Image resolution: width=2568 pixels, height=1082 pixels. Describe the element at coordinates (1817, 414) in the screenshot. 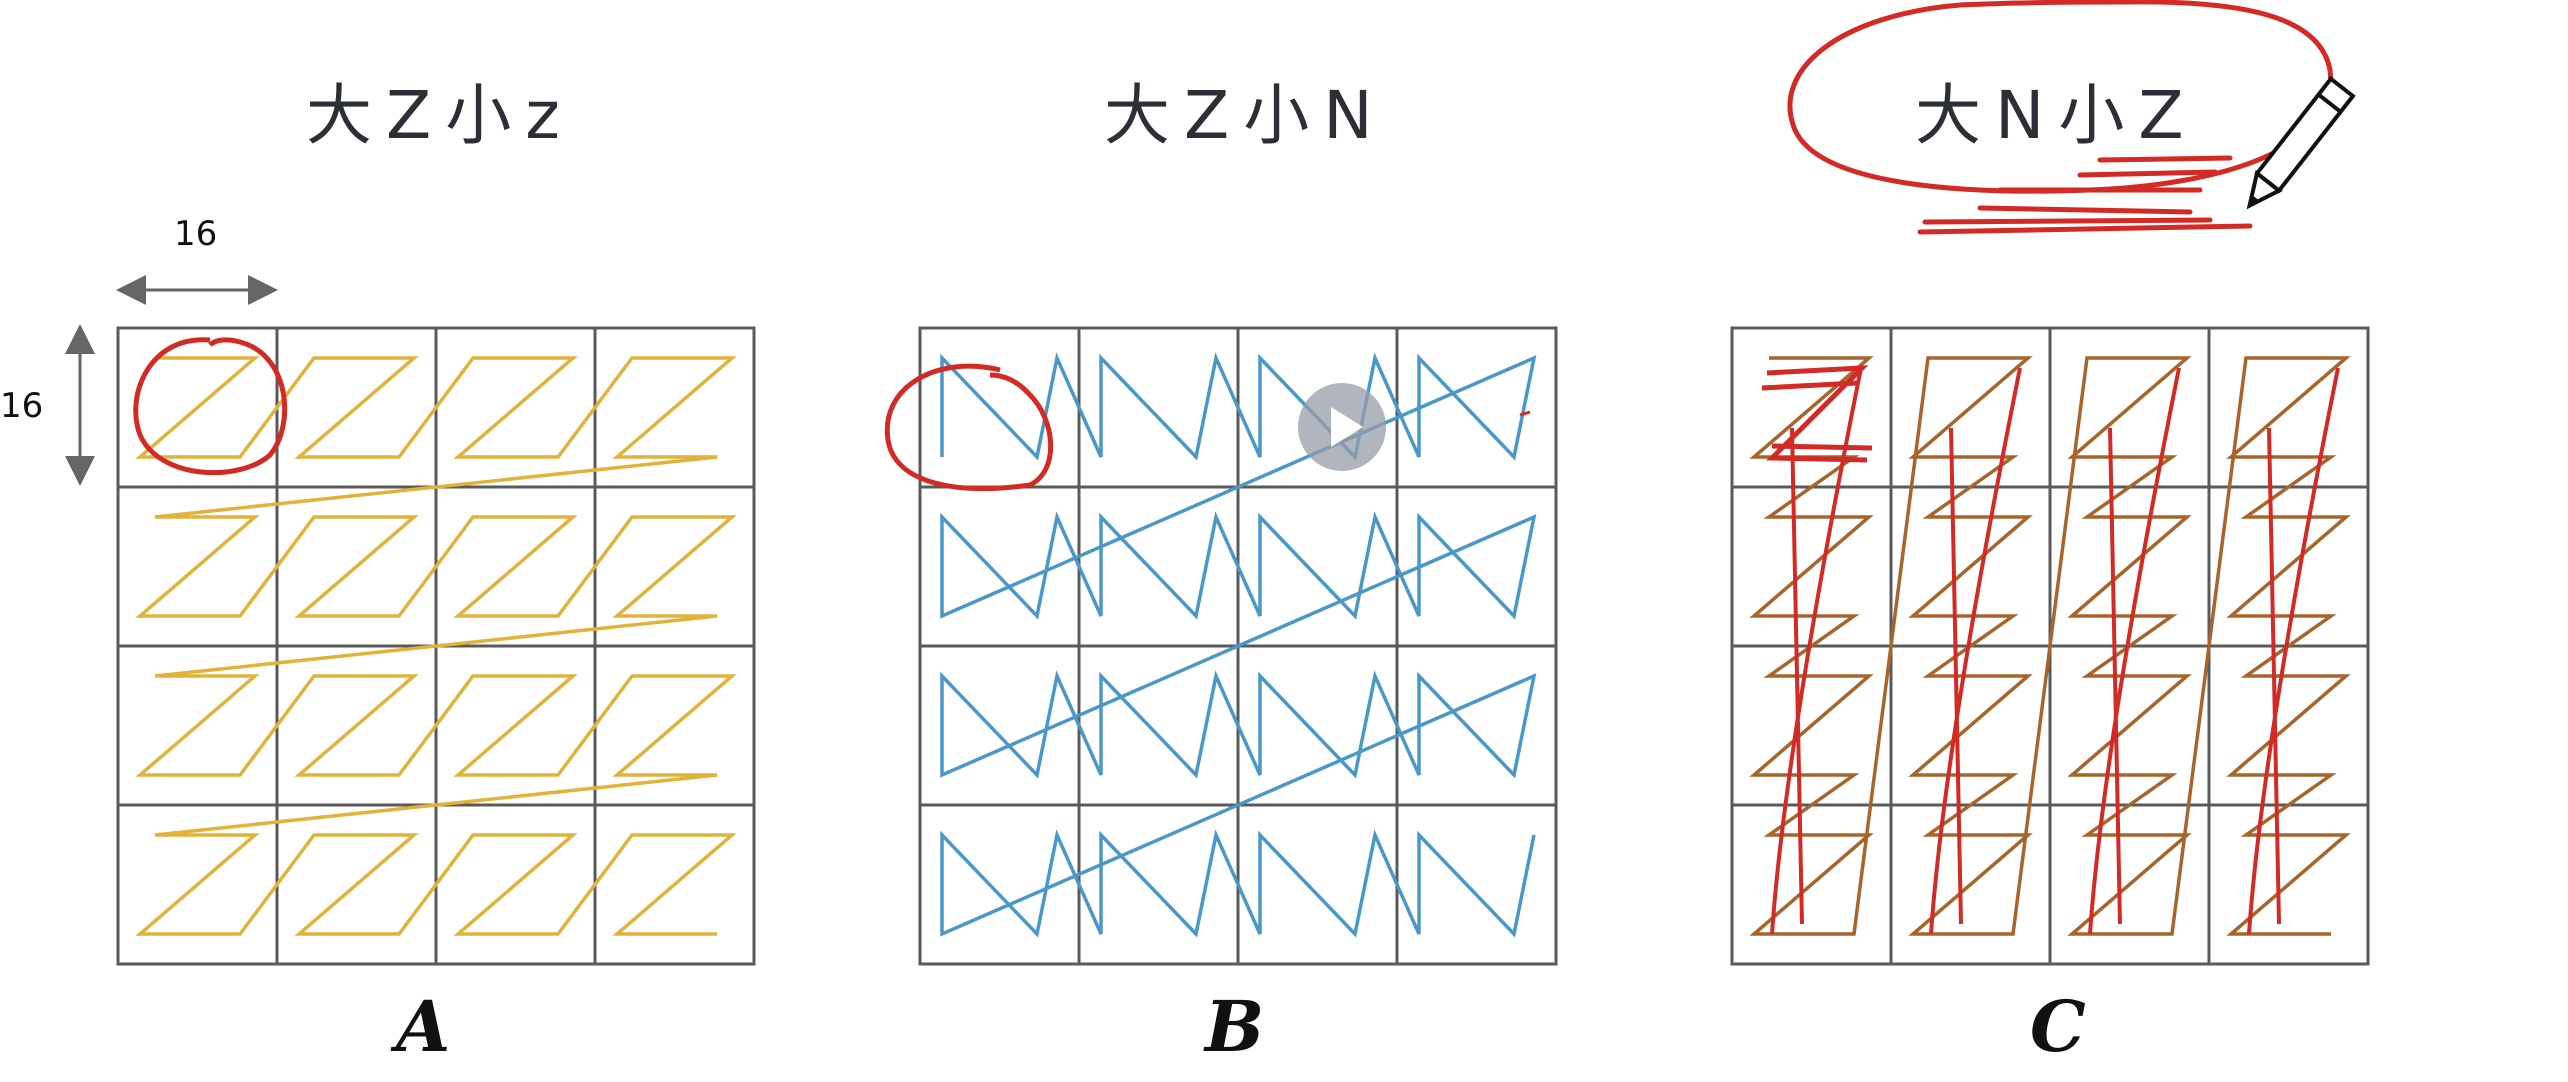

I see `tile-scribble-c` at that location.